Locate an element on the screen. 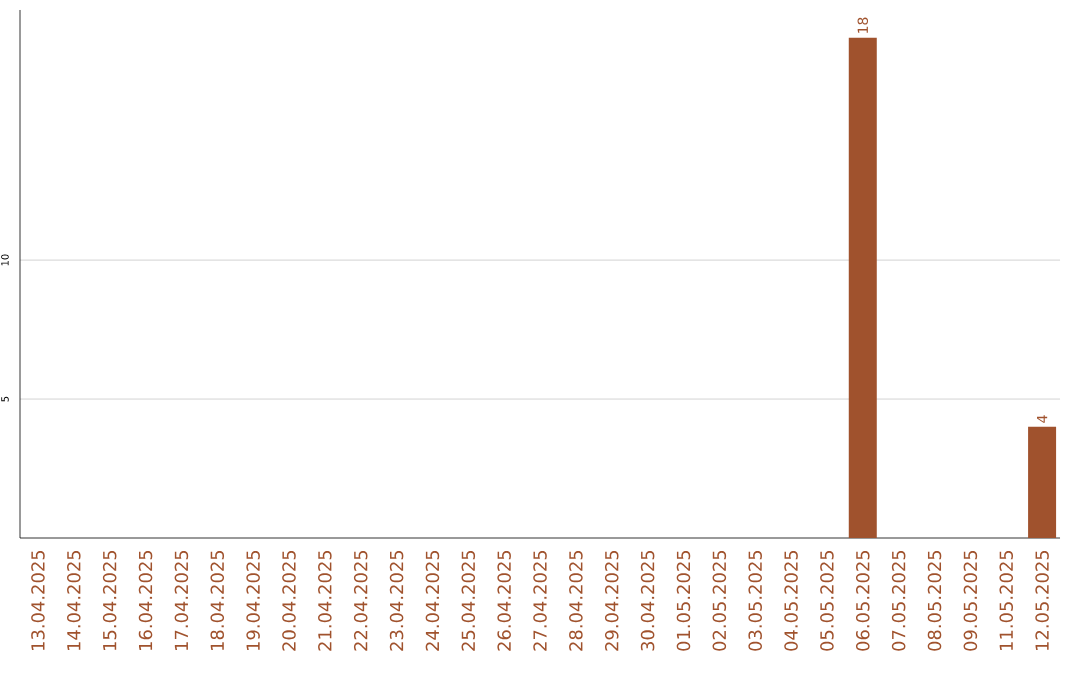  x-tick-label: 23.04.2025 is located at coordinates (396, 600).